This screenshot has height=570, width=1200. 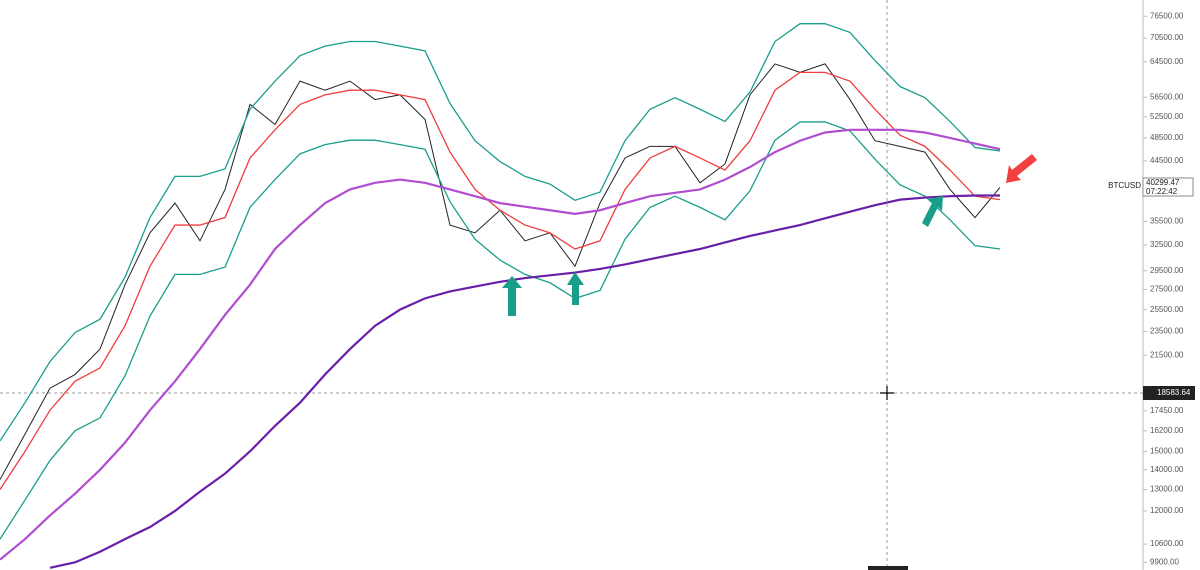 I want to click on crosshair-box, so click(x=1169, y=393).